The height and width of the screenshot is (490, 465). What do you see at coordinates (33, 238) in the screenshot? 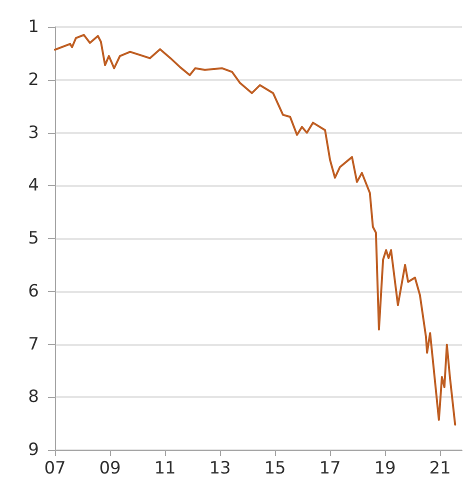
I see `y-tick-label: 5` at bounding box center [33, 238].